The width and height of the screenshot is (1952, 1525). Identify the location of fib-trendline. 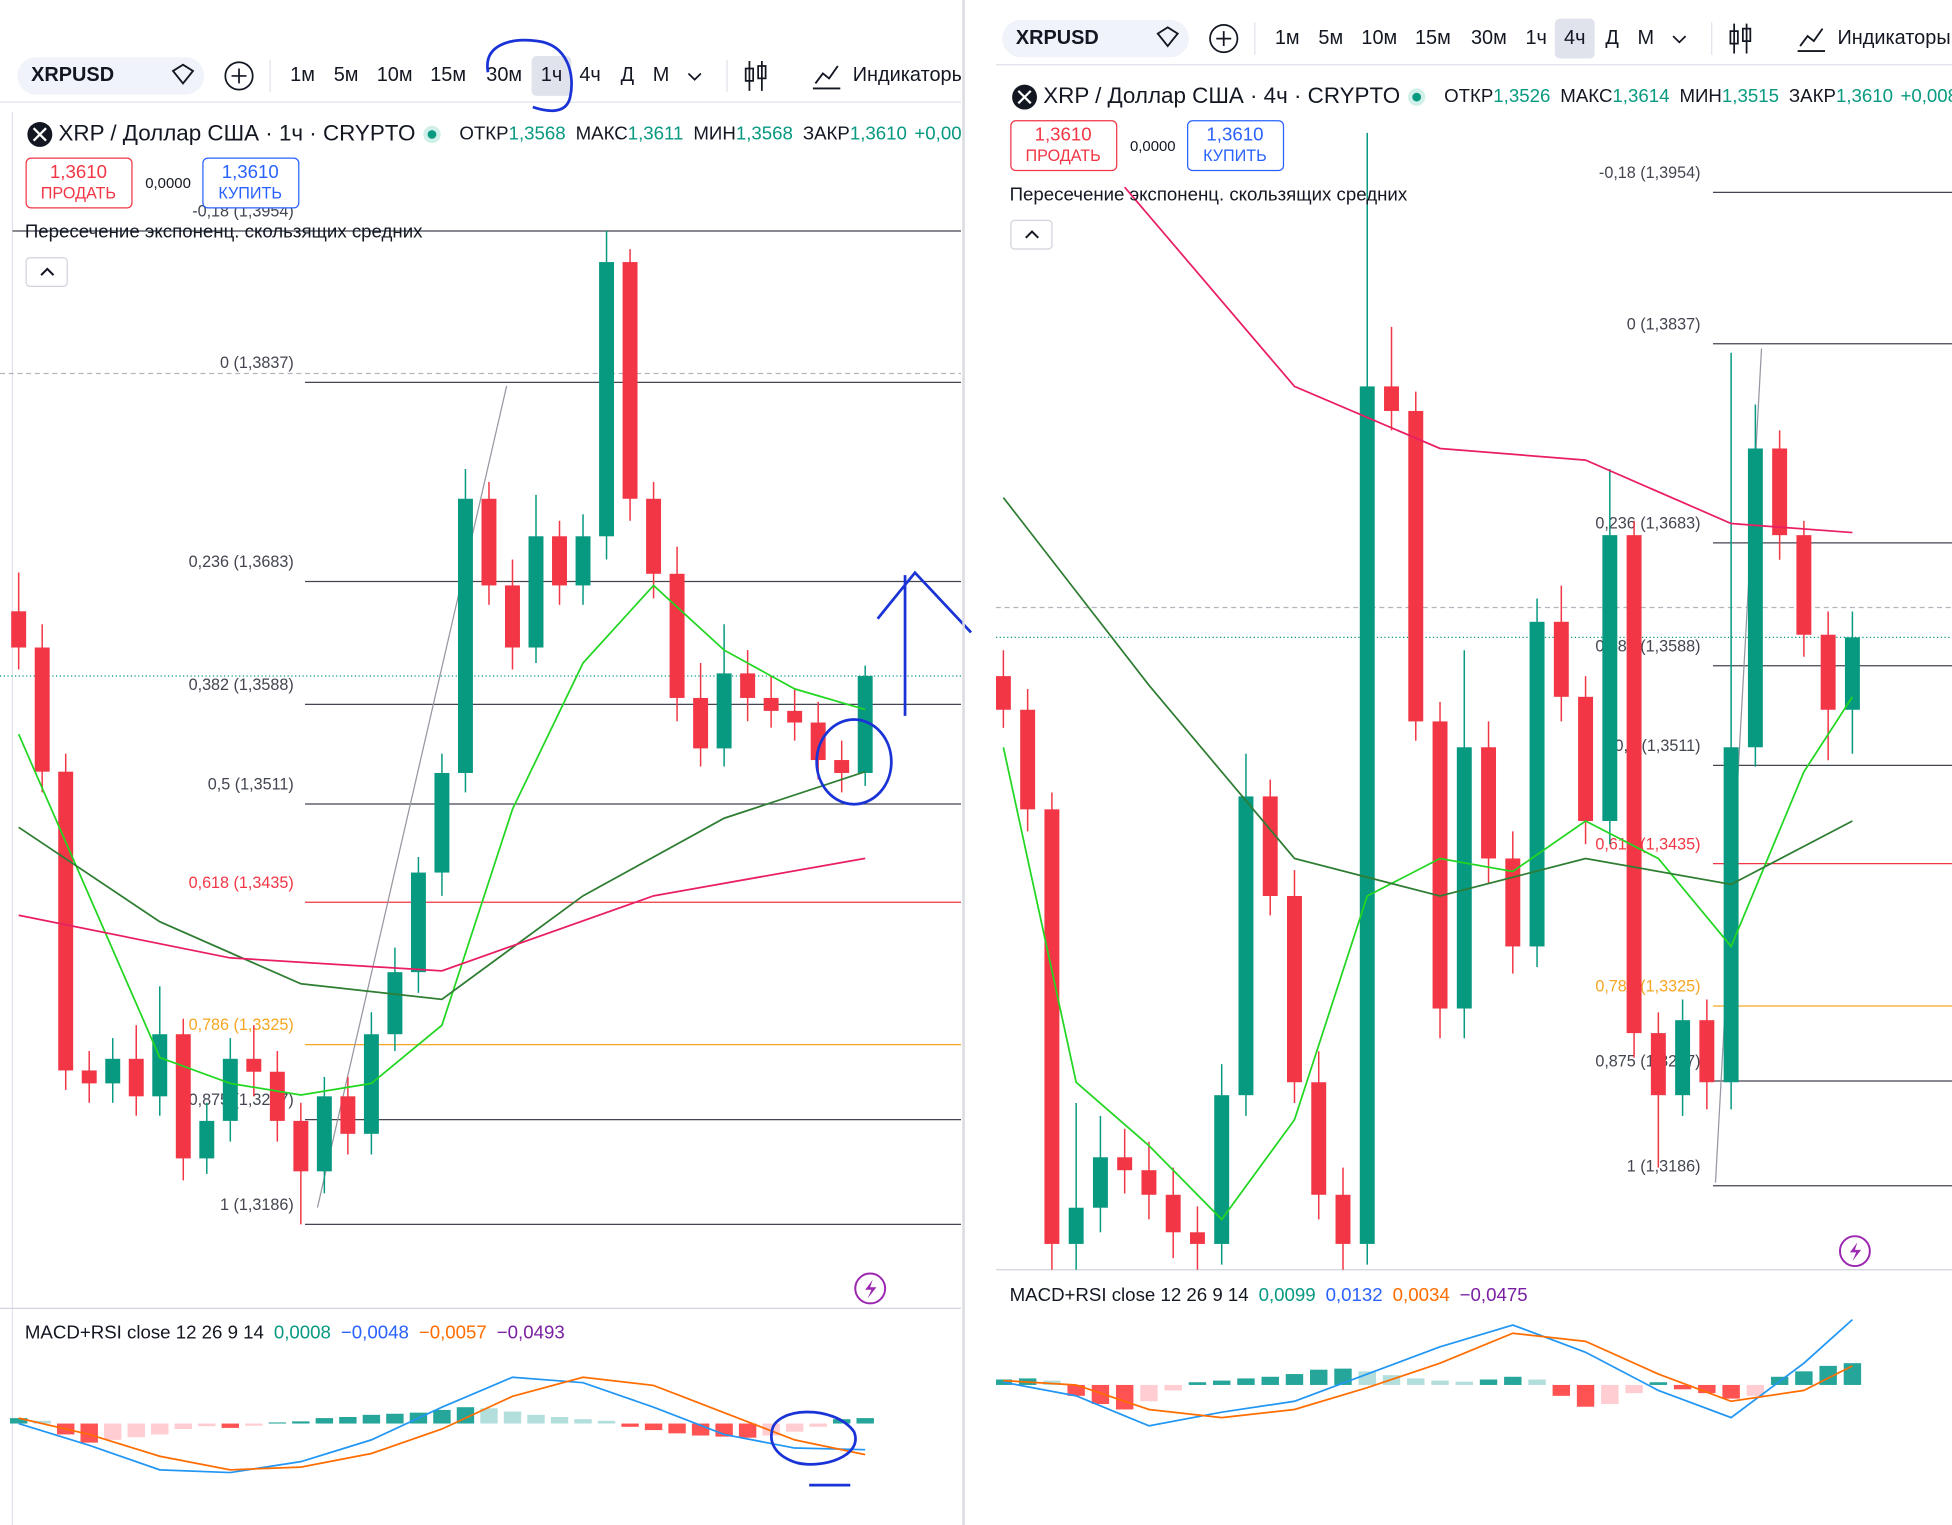
(412, 796).